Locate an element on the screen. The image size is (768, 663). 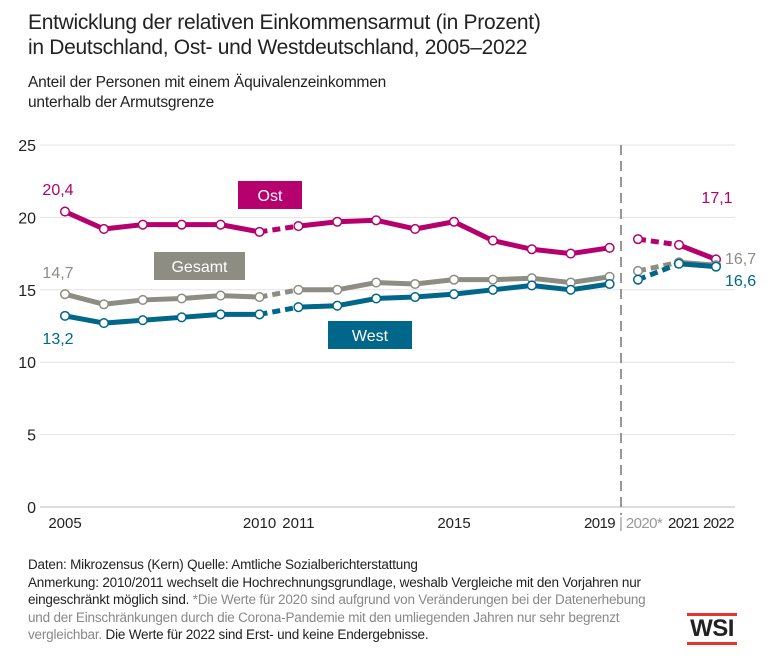
x-tick-label: 2022 is located at coordinates (718, 523).